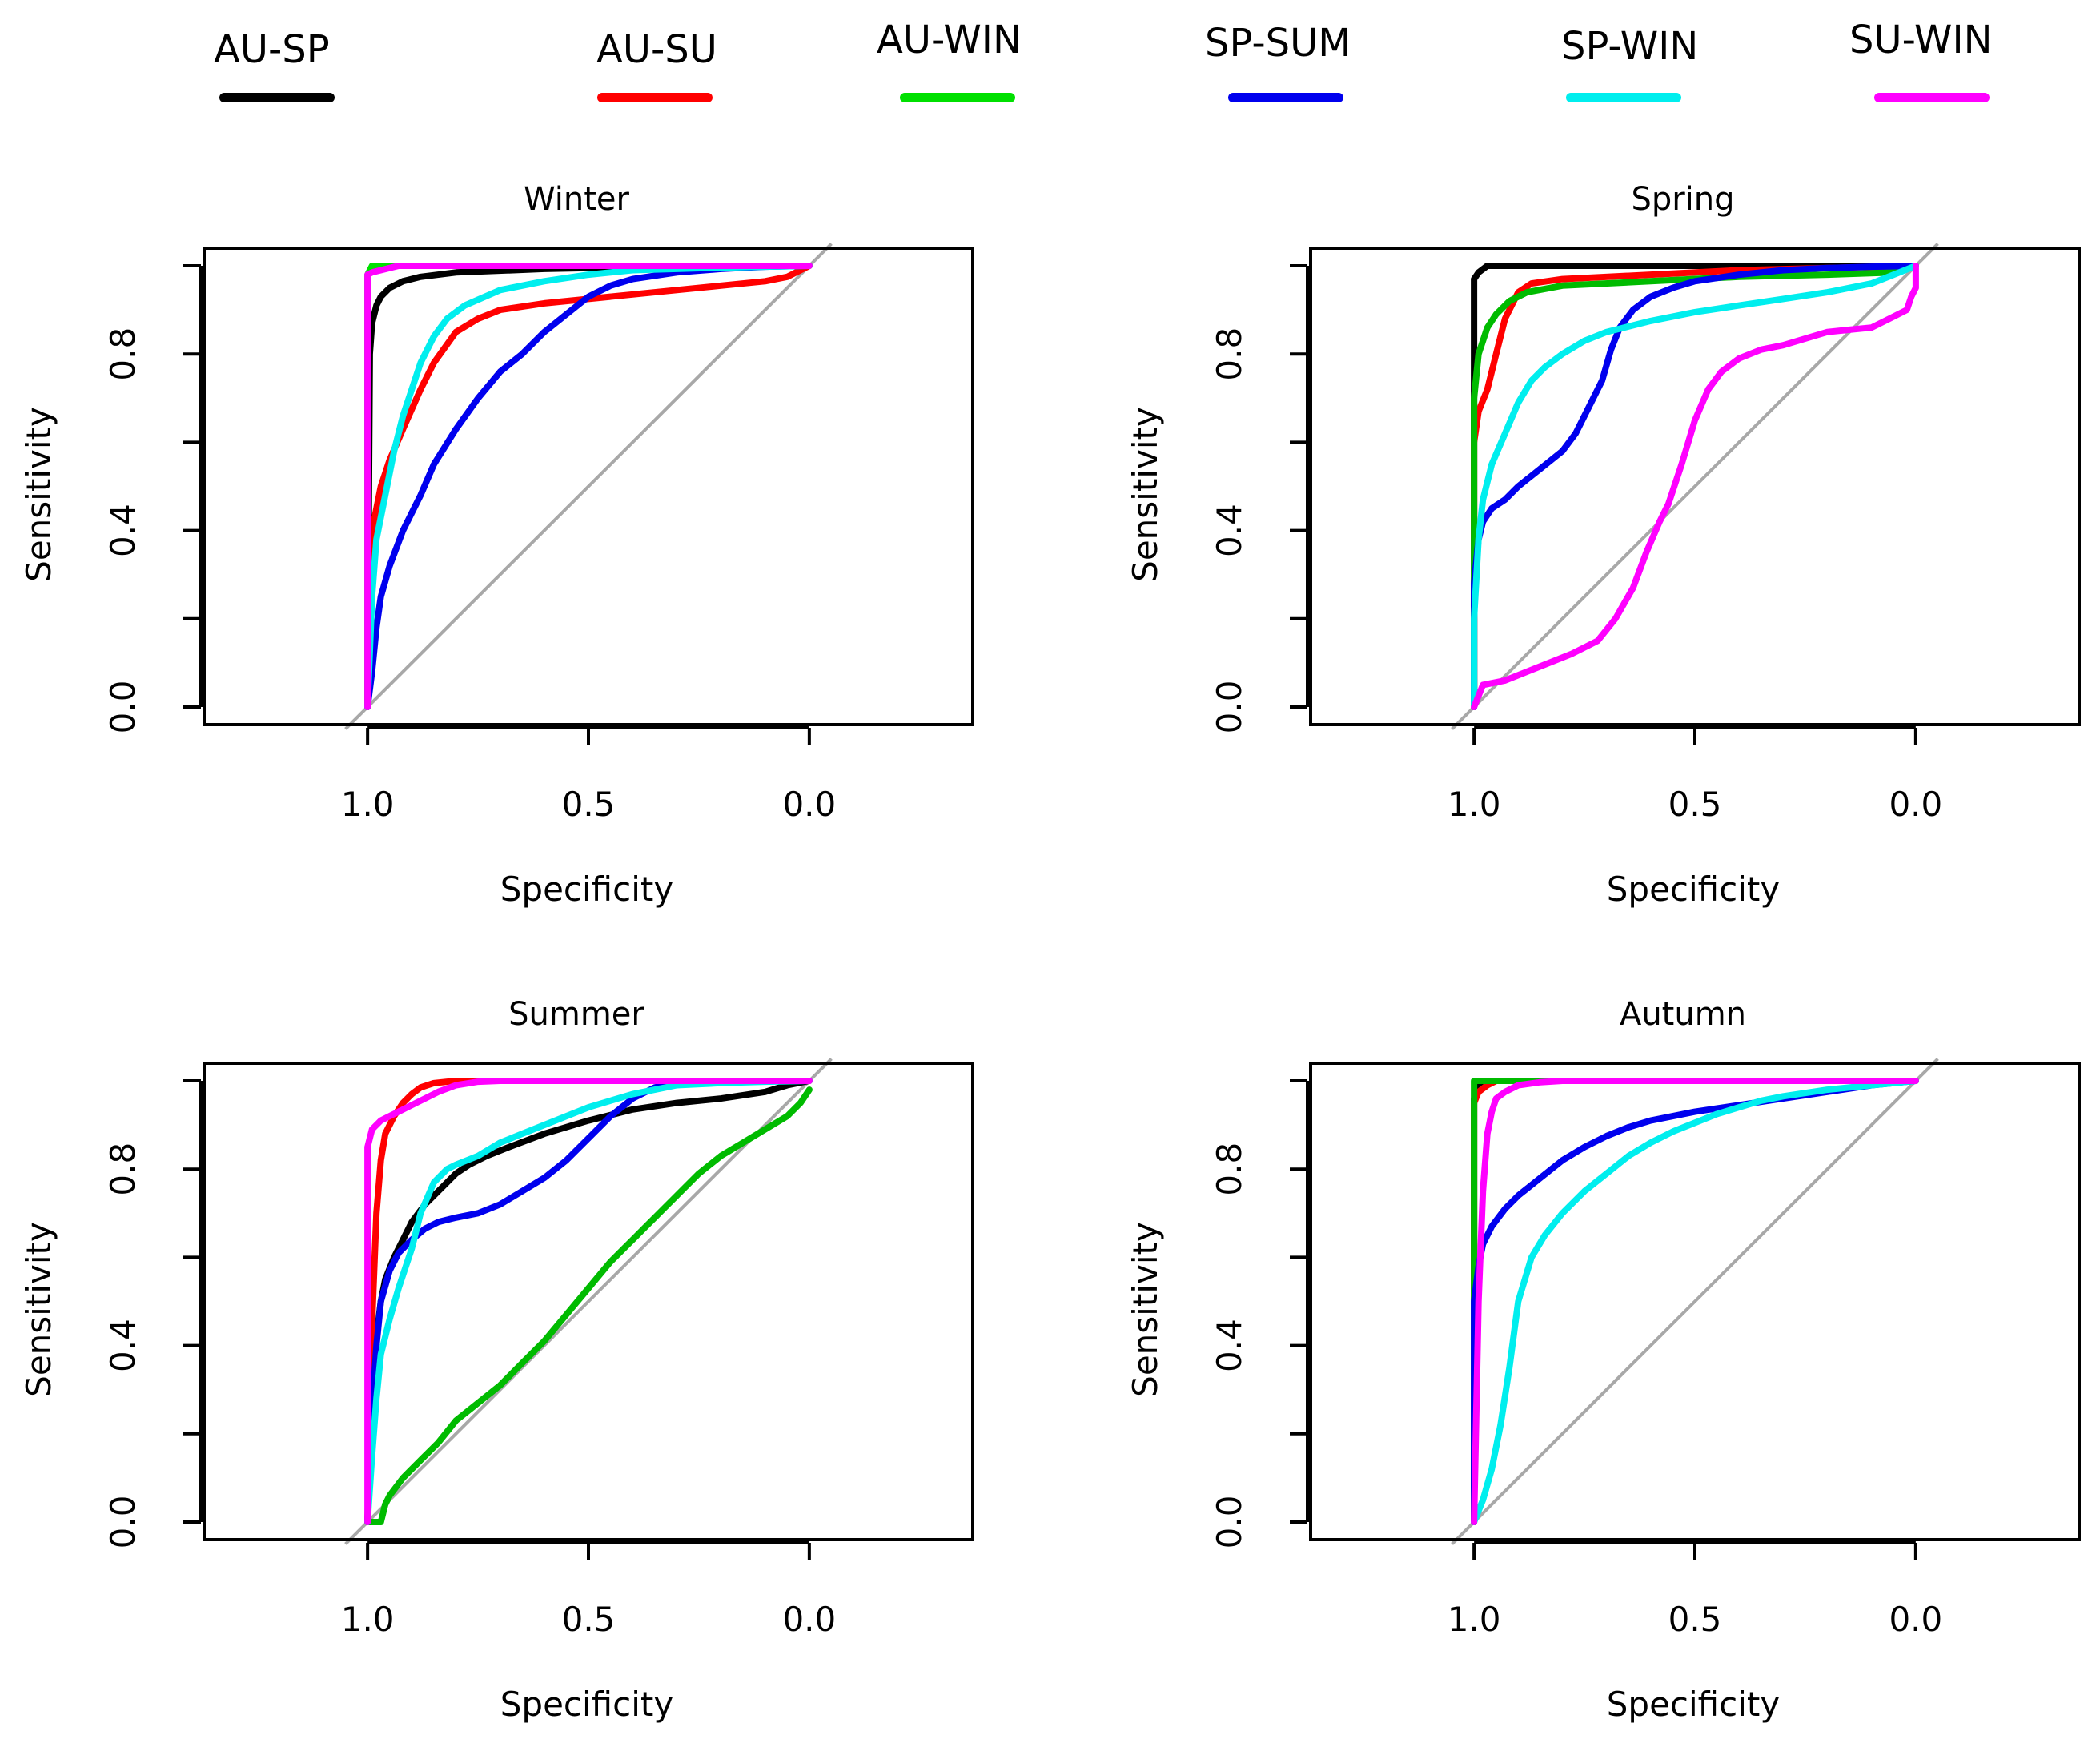  I want to click on legend-item-su-win: SU-WIN, so click(1921, 60).